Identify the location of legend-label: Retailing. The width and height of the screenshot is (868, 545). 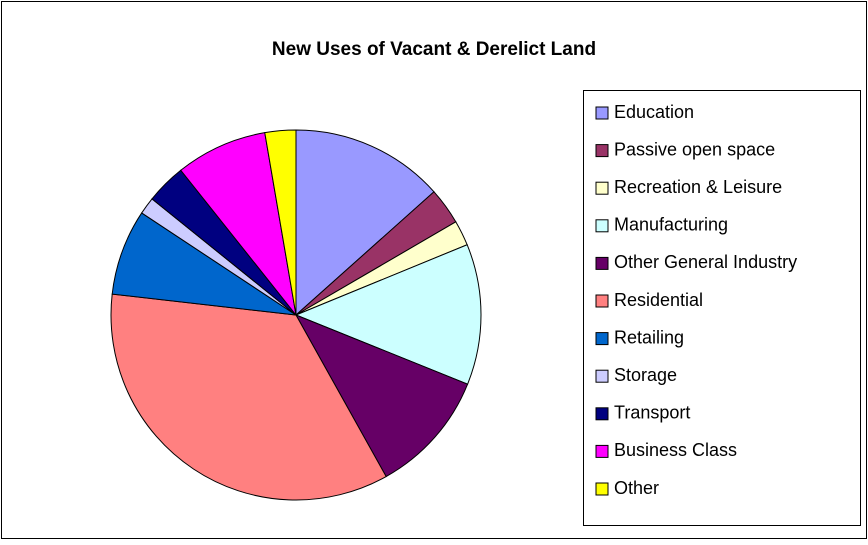
(649, 337).